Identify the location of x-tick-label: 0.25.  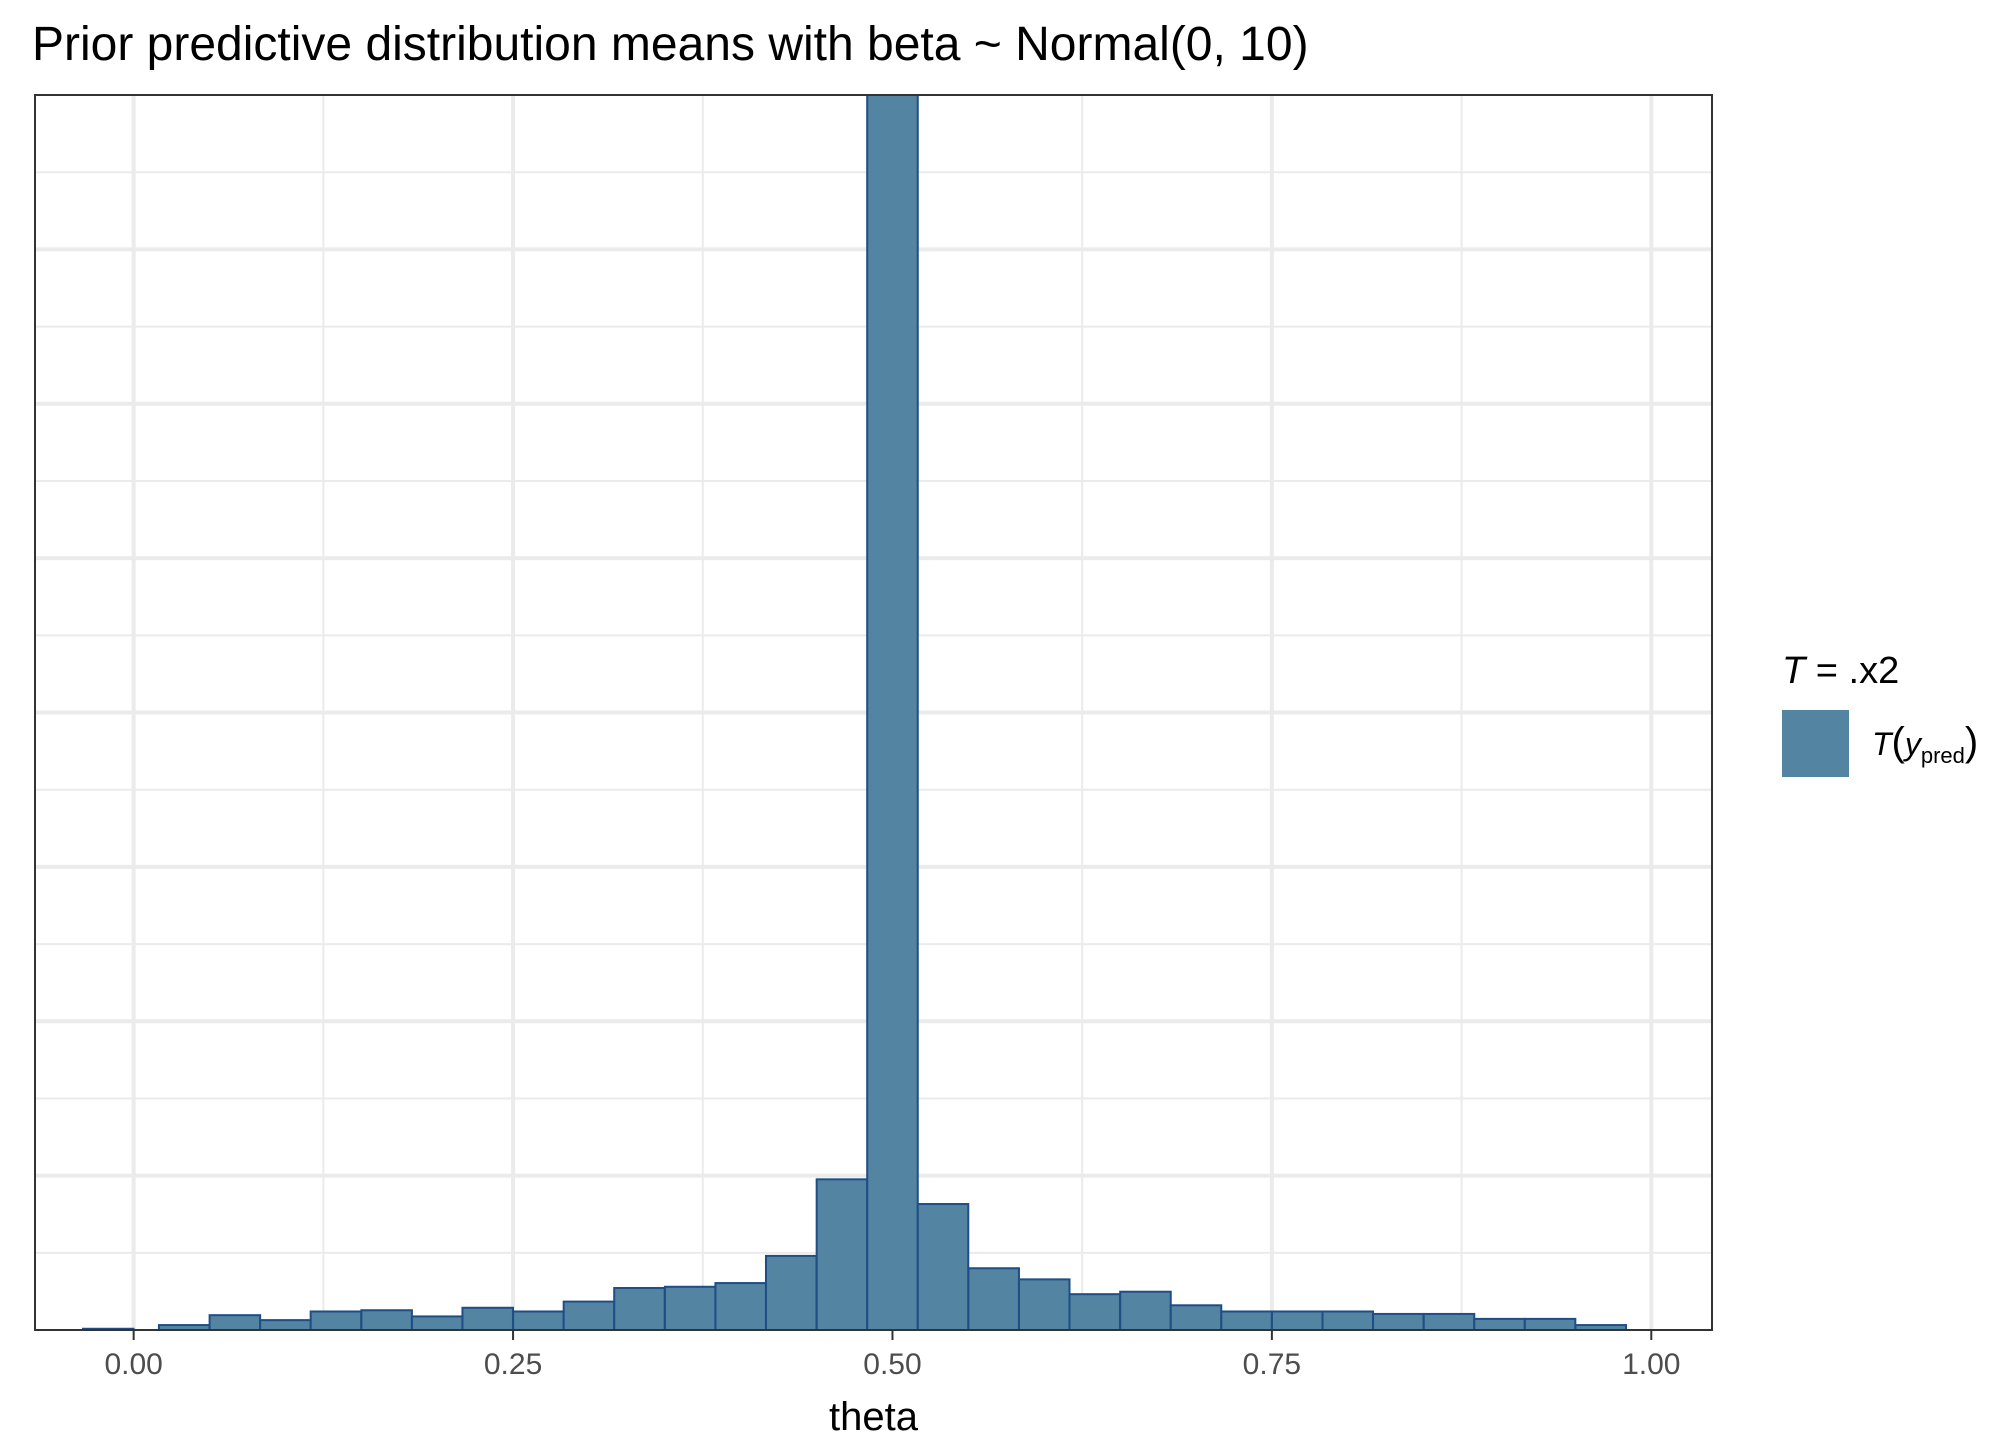
(513, 1364).